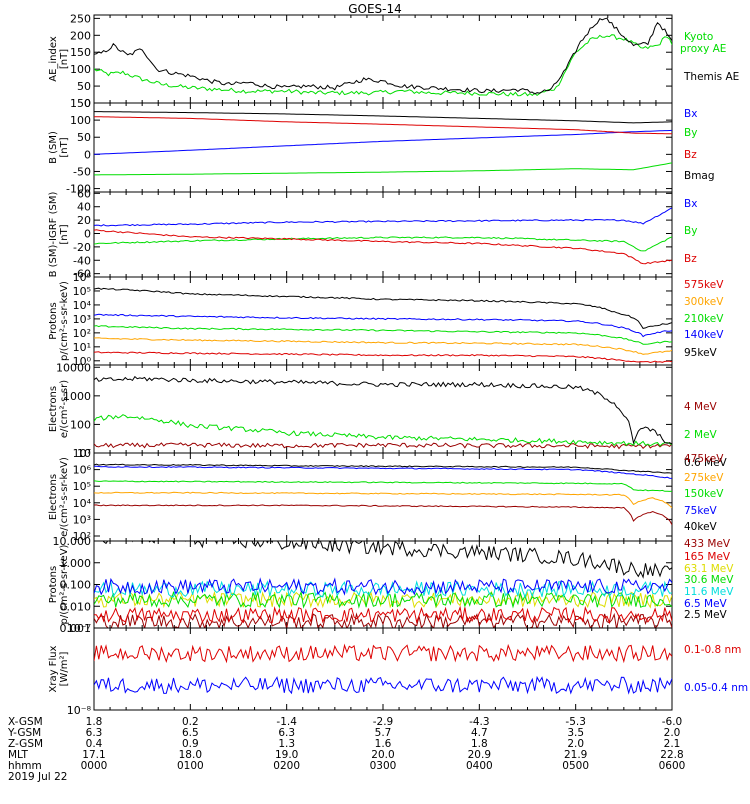  What do you see at coordinates (479, 766) in the screenshot?
I see `ephemeris-value: 0400` at bounding box center [479, 766].